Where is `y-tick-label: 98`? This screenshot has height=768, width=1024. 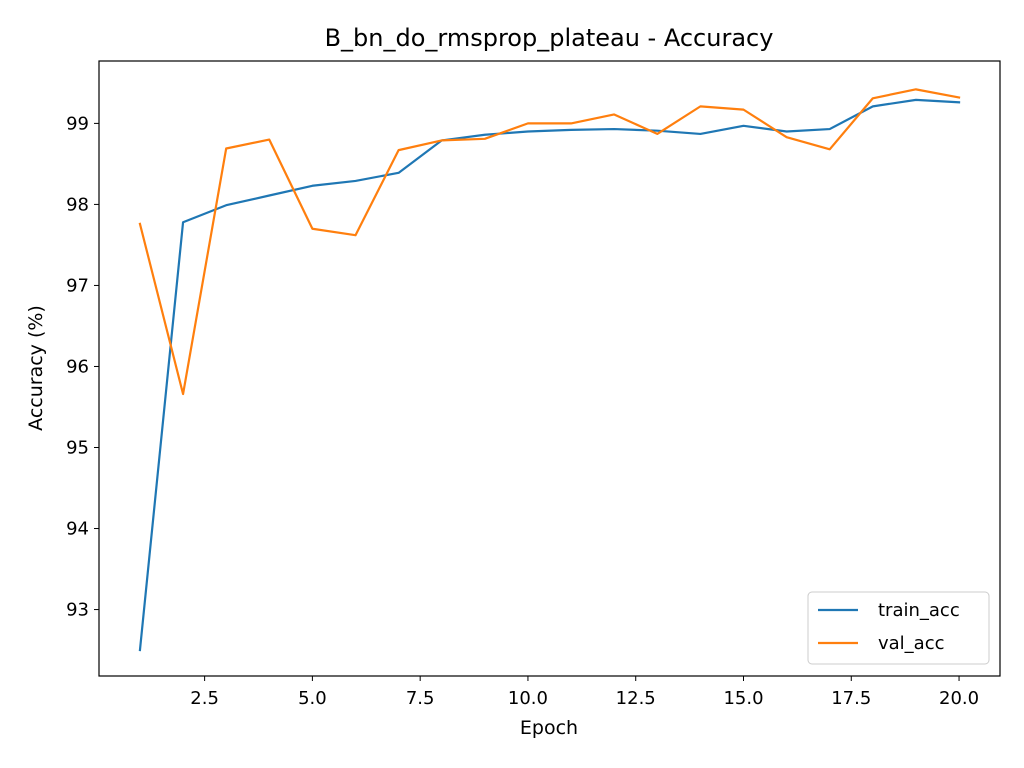
y-tick-label: 98 is located at coordinates (77, 204).